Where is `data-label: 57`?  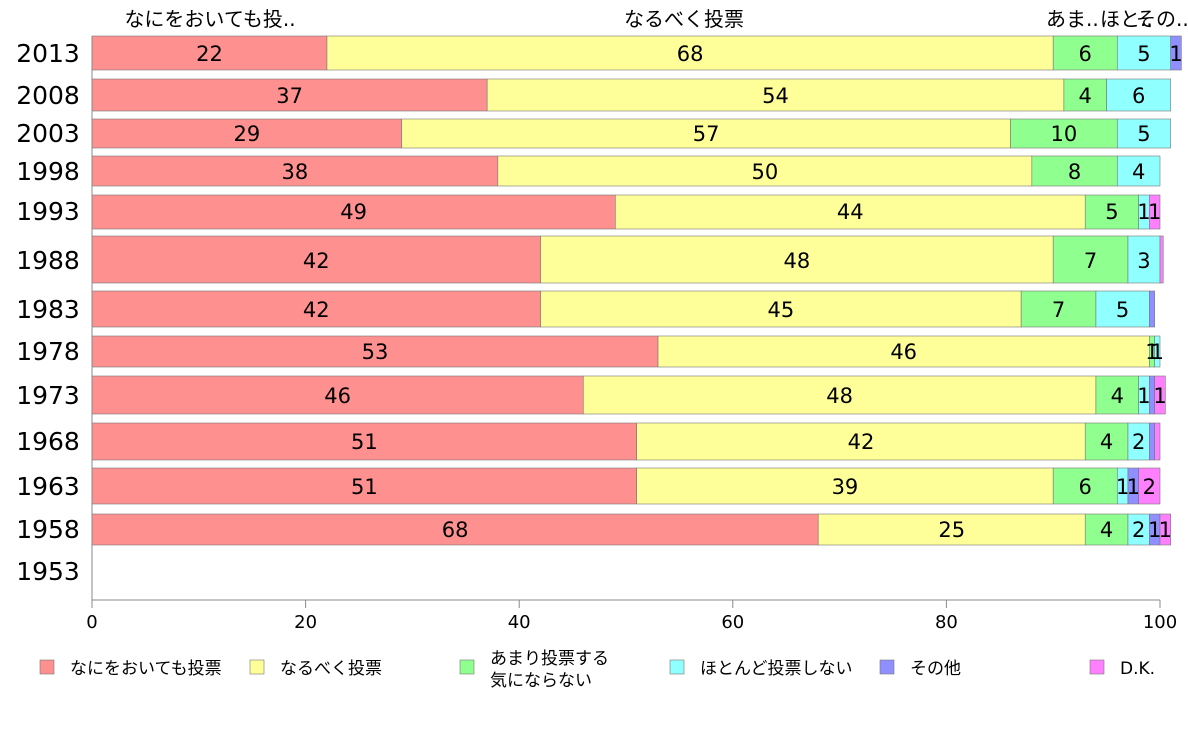
data-label: 57 is located at coordinates (706, 134).